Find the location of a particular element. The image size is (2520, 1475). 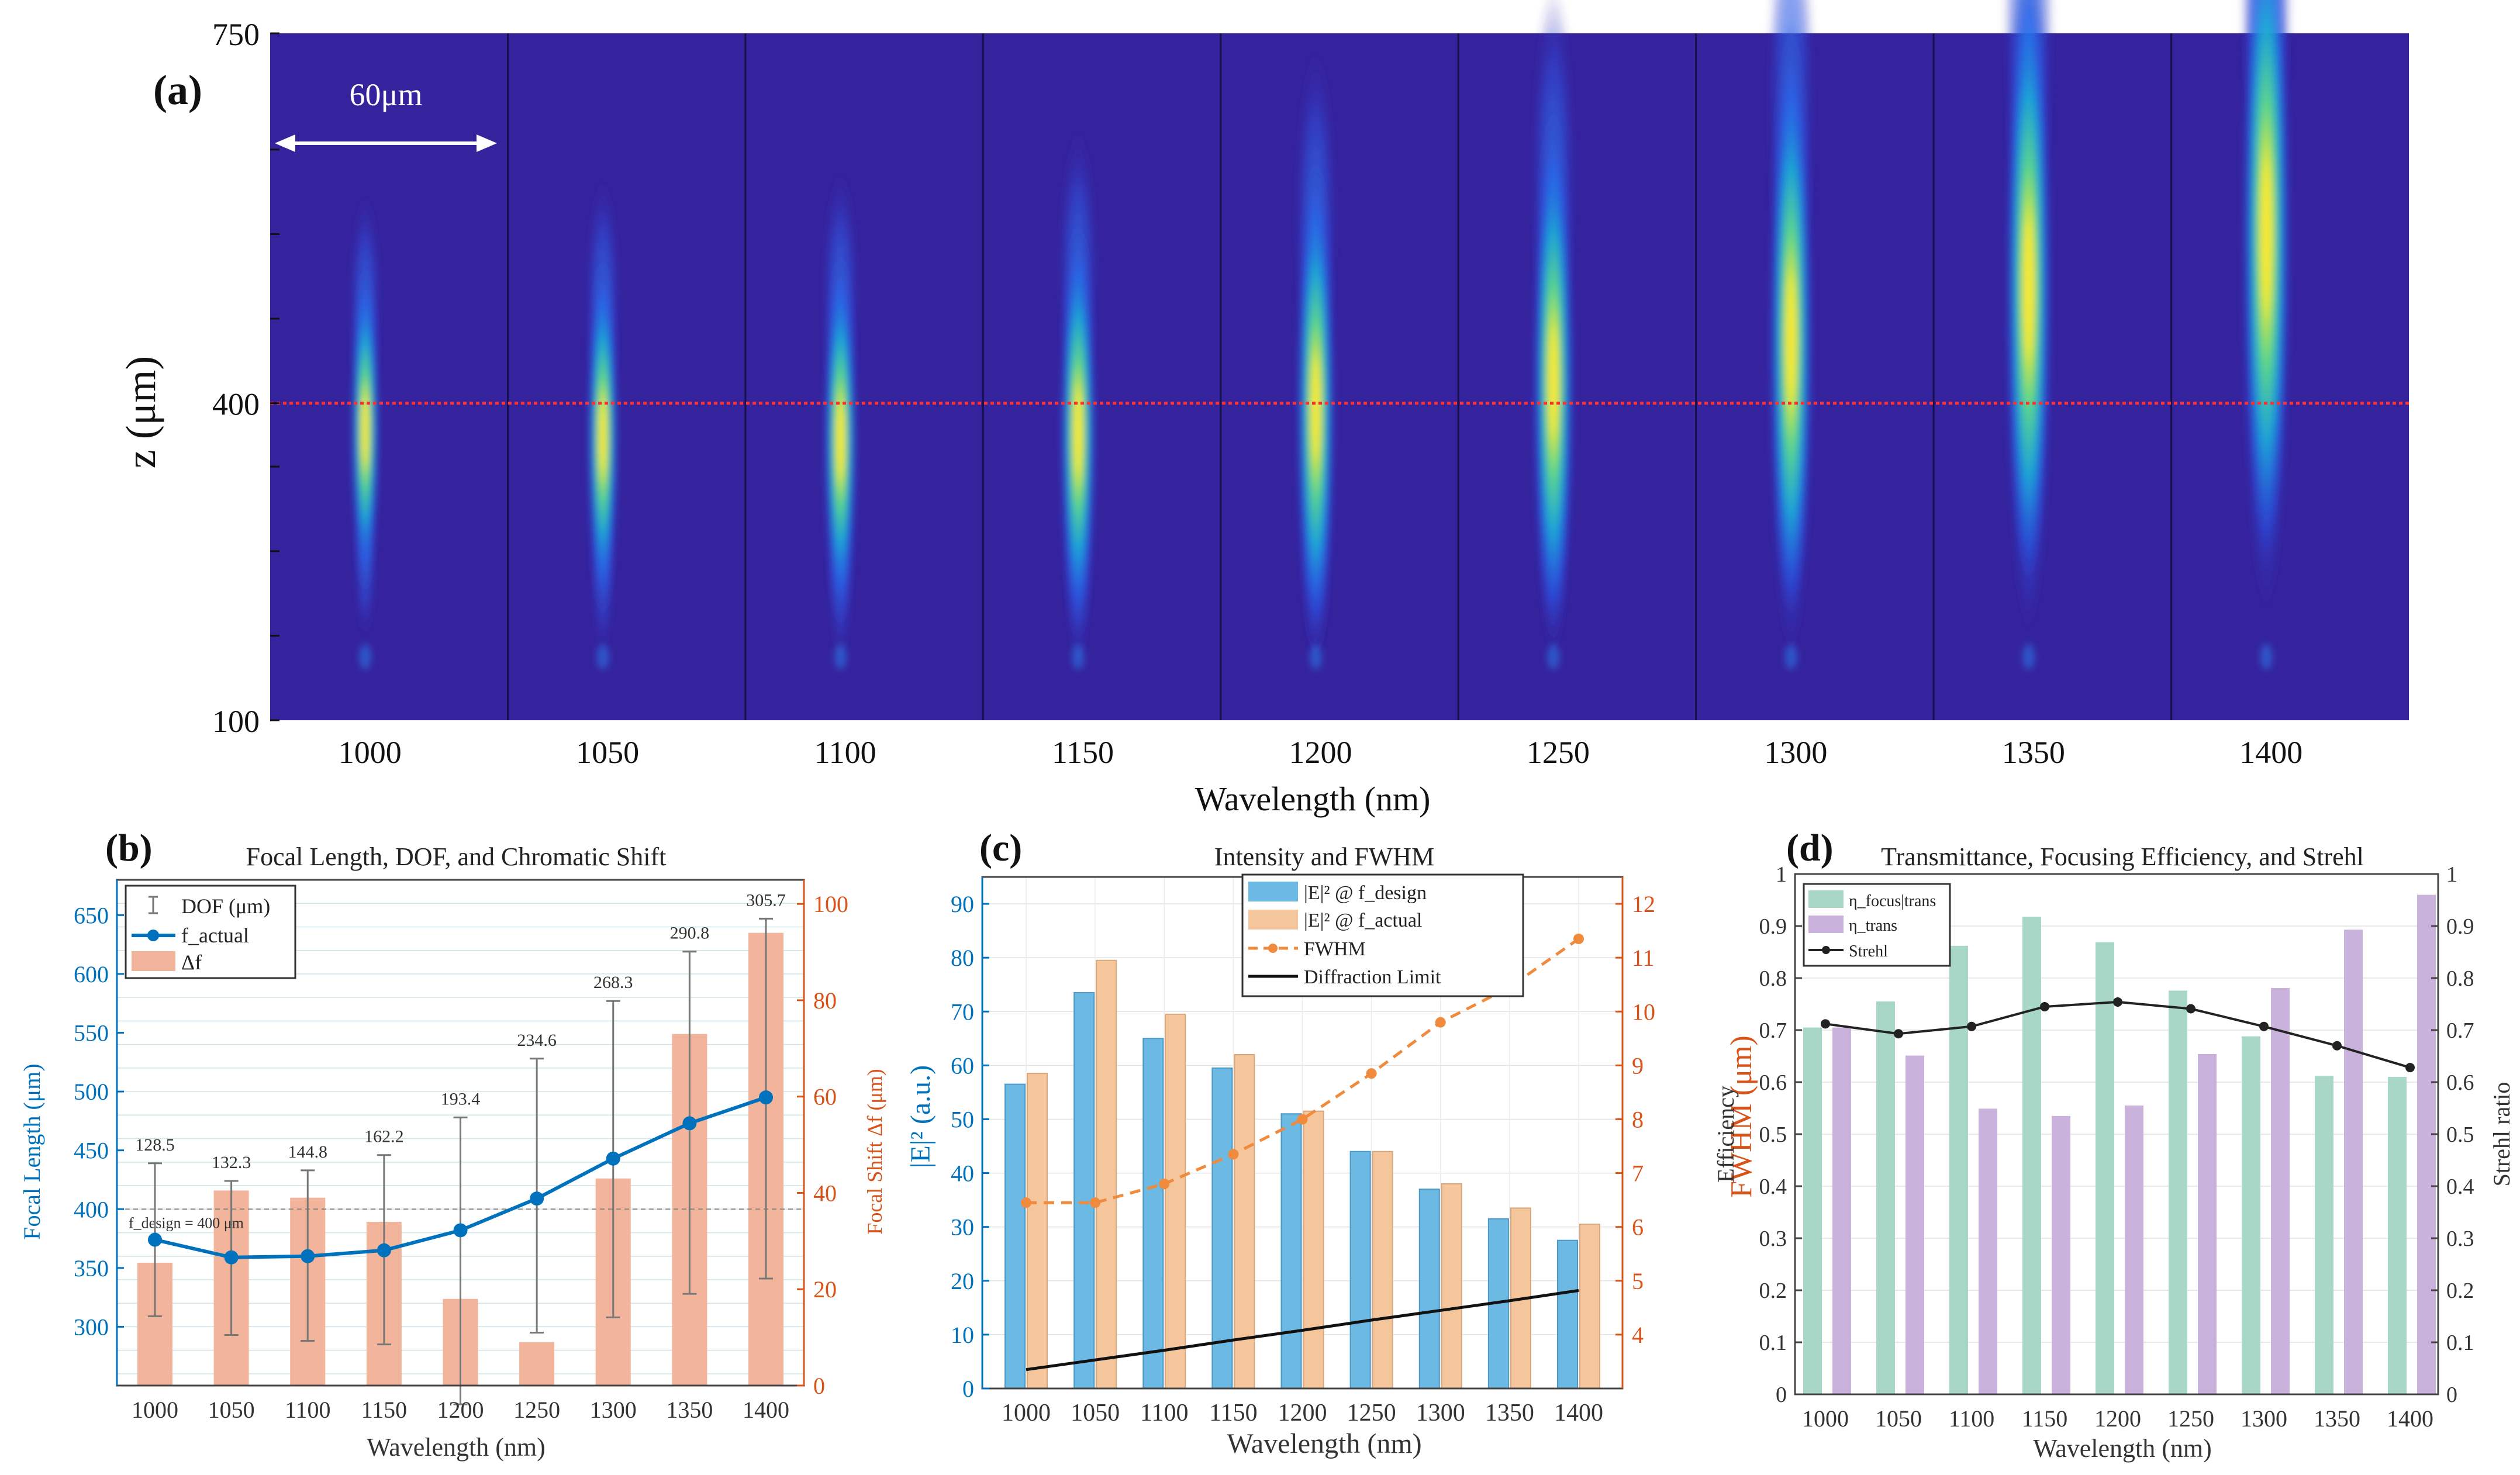

left-tick-label: 50 is located at coordinates (962, 1119).